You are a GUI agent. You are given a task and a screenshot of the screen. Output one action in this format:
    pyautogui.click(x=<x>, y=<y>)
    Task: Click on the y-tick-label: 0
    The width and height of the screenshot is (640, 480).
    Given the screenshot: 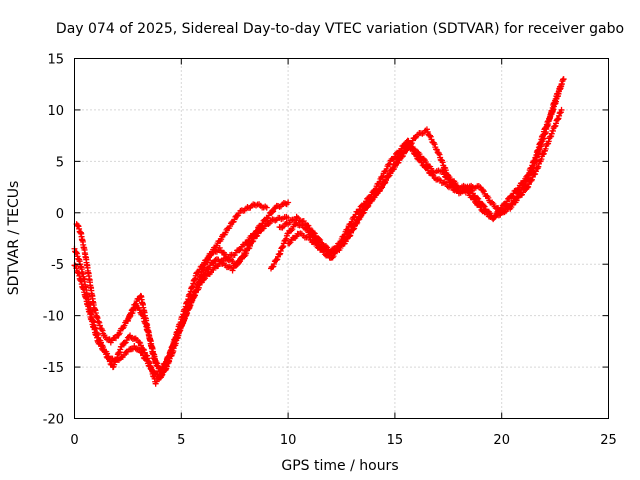 What is the action you would take?
    pyautogui.click(x=60, y=214)
    